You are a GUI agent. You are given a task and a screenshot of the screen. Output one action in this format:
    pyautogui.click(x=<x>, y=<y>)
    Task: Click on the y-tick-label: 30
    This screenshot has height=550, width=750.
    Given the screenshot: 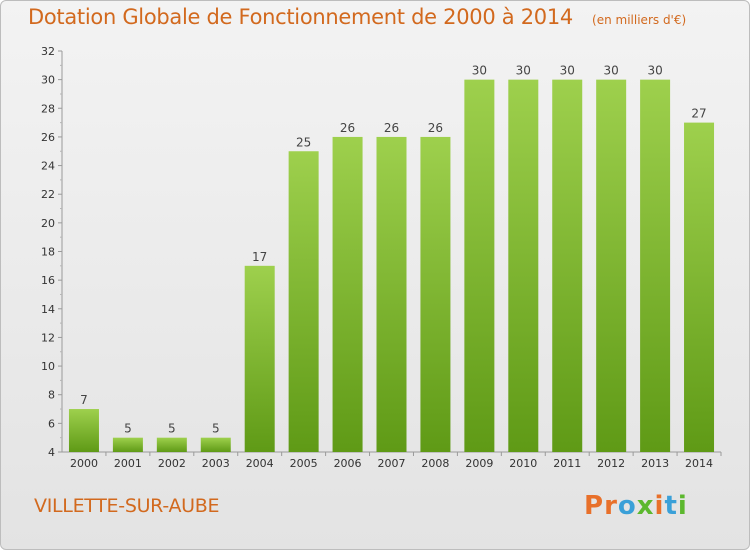 What is the action you would take?
    pyautogui.click(x=48, y=80)
    